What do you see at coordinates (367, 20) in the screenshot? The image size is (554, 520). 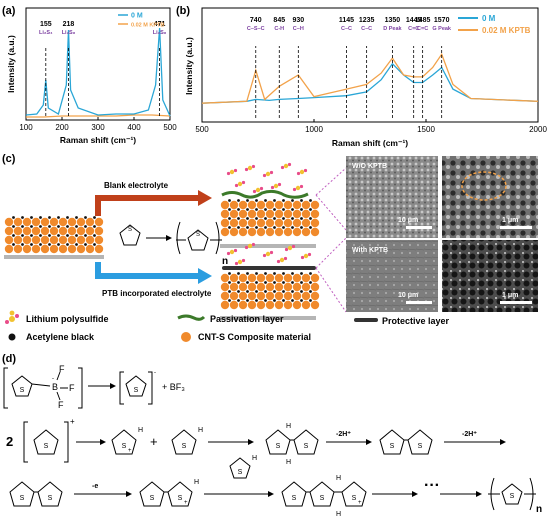 I see `chart-B-ann-label-4: 1235` at bounding box center [367, 20].